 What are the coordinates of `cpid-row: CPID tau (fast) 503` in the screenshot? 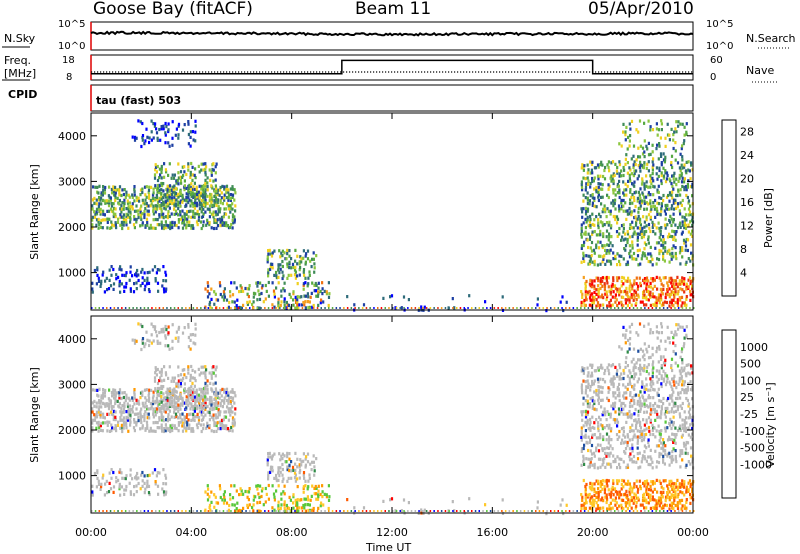 It's located at (351, 98).